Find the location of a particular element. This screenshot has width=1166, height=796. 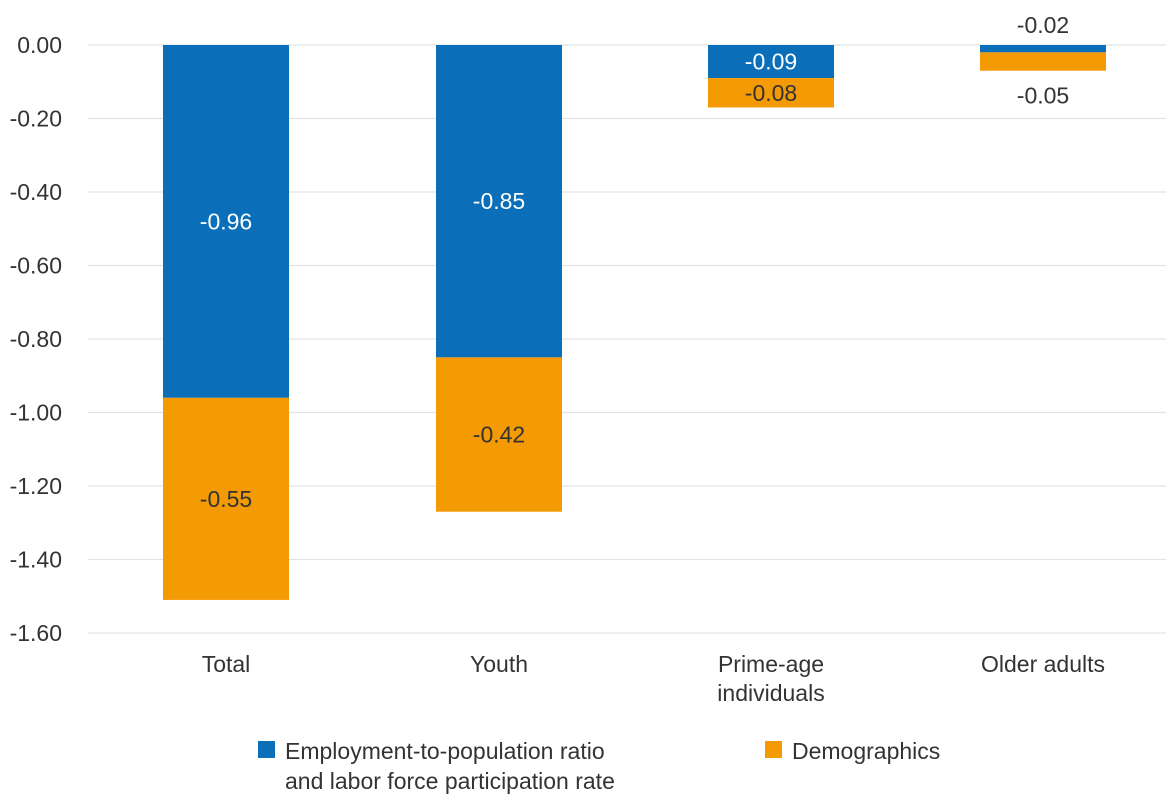

x-tick-label: Youth is located at coordinates (499, 664).